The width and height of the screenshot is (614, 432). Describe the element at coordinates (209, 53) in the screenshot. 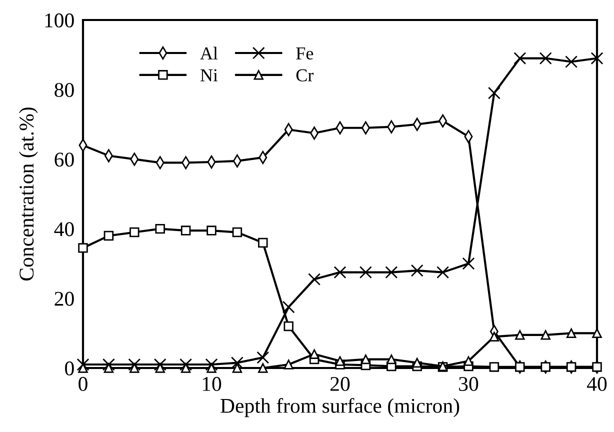

I see `legend-label: Al` at that location.